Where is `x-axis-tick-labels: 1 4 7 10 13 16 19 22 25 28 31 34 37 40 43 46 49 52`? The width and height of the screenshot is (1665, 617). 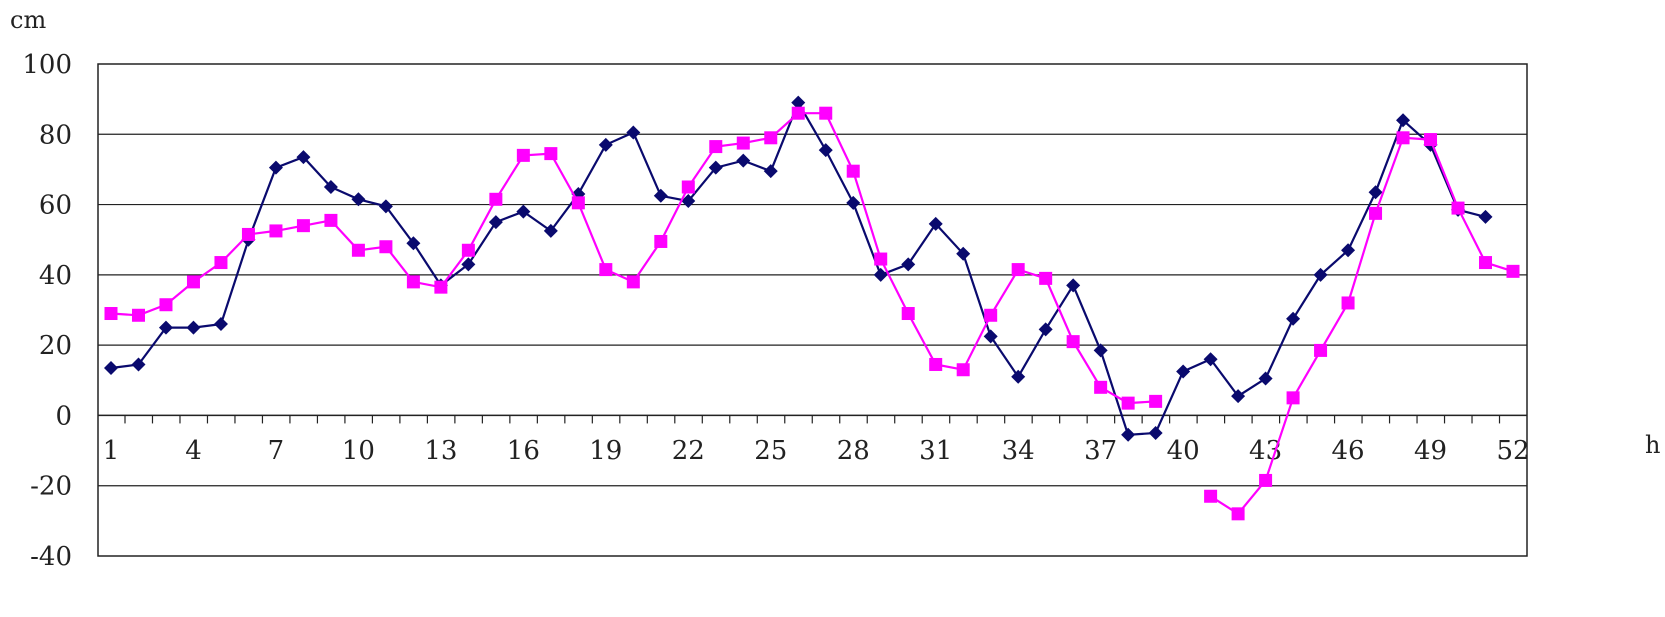
x-axis-tick-labels: 1 4 7 10 13 16 19 22 25 28 31 34 37 40 43 46 49 52 is located at coordinates (816, 451).